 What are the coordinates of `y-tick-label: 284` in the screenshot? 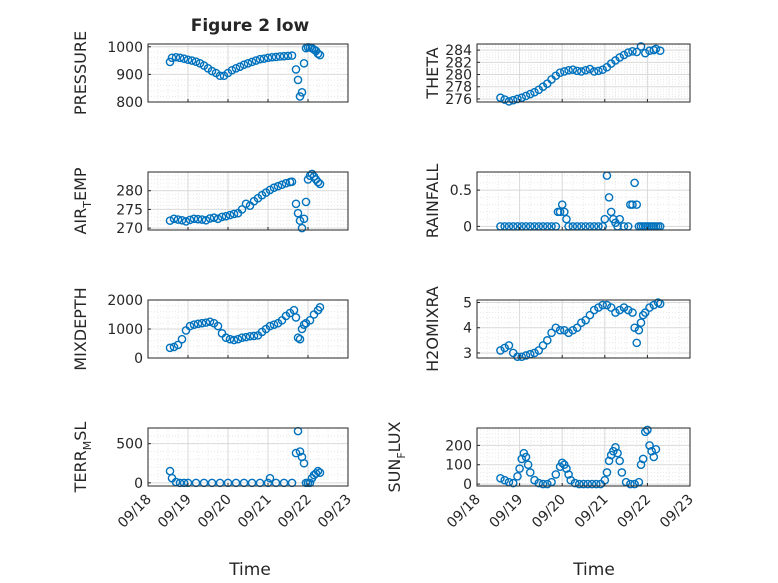 It's located at (458, 51).